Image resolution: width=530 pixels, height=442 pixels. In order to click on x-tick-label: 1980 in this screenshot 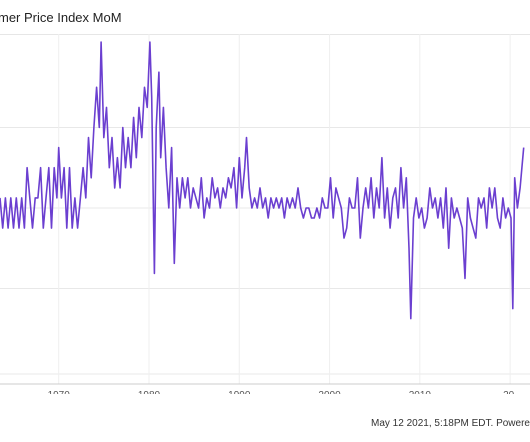, I will do `click(149, 392)`.